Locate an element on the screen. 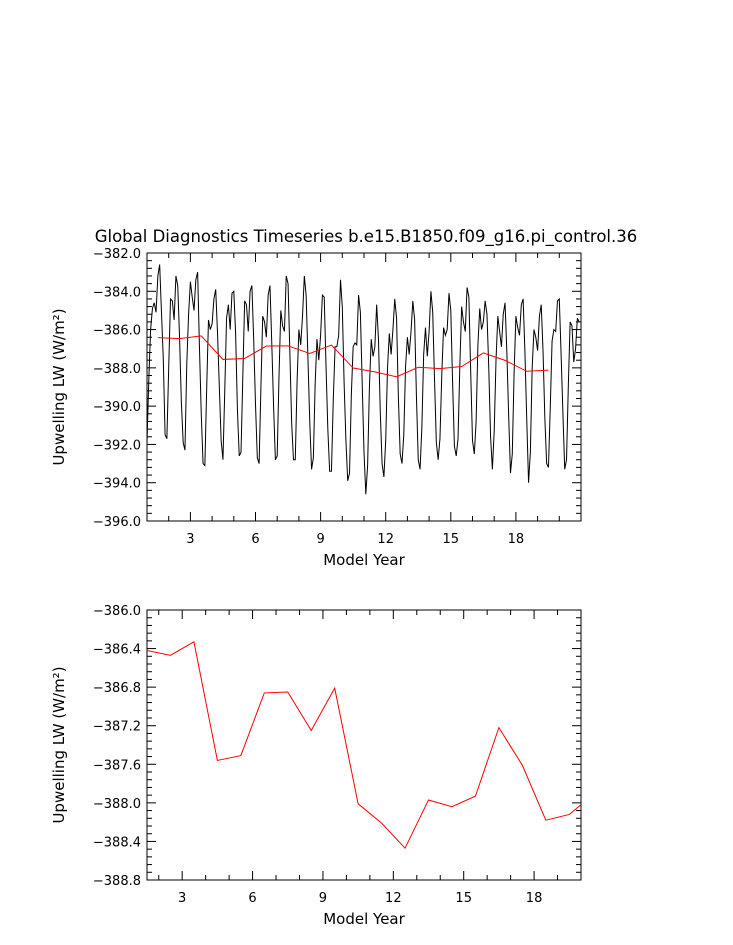  y-tick-label: −392.0 is located at coordinates (117, 445).